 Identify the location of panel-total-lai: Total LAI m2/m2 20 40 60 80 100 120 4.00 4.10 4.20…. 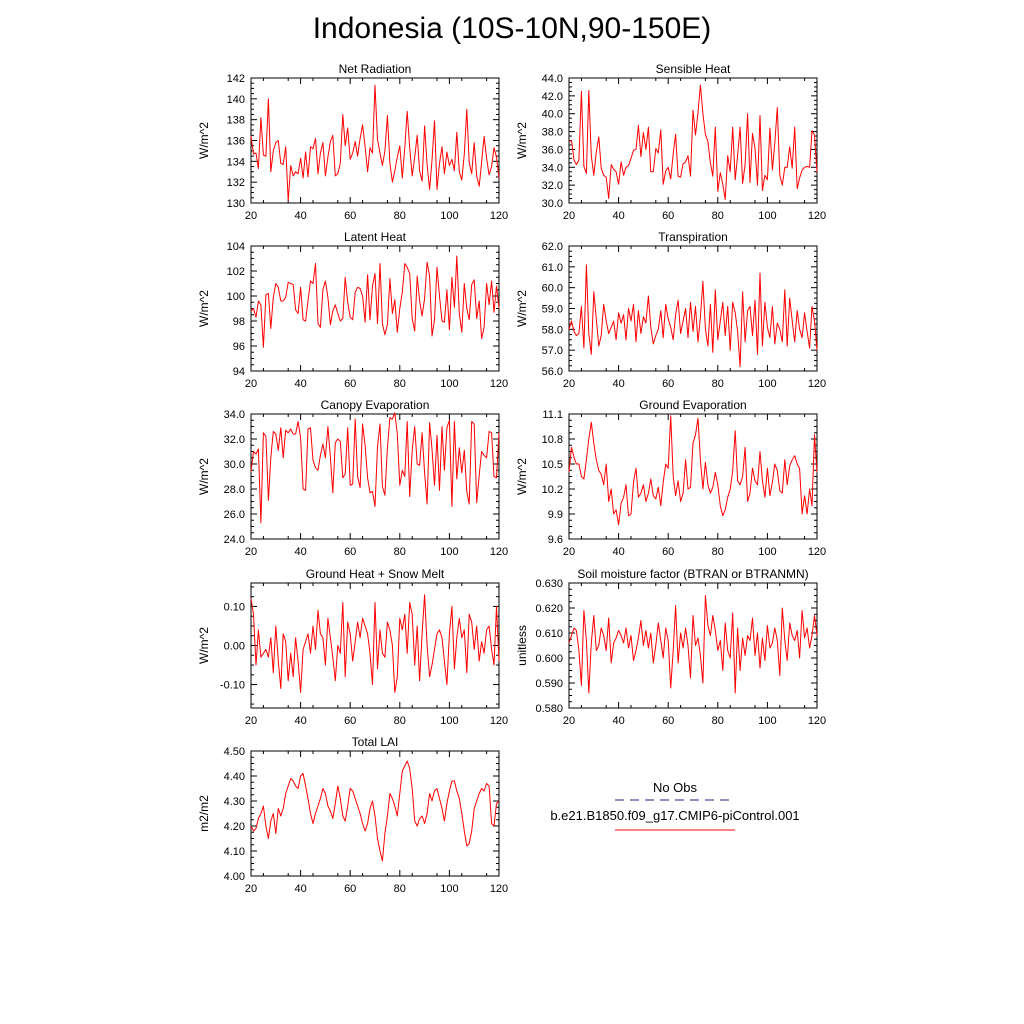
(352, 815).